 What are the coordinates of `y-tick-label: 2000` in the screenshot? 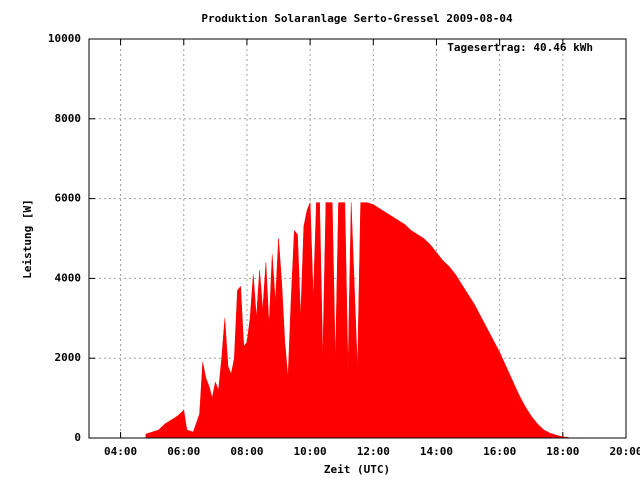 It's located at (68, 357).